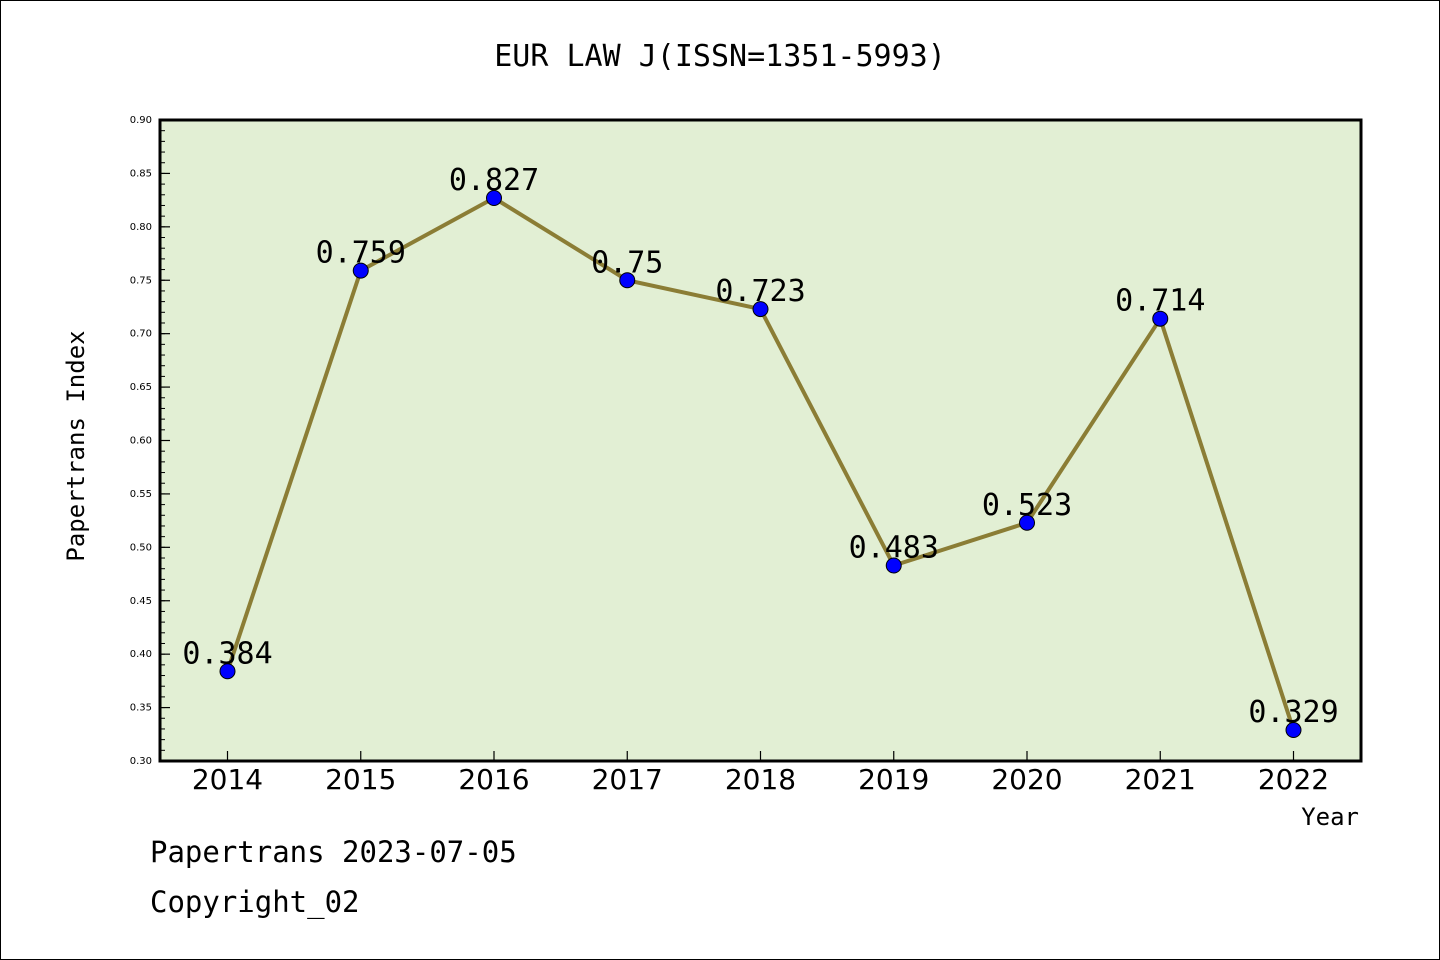  I want to click on data-label: 0.483, so click(894, 547).